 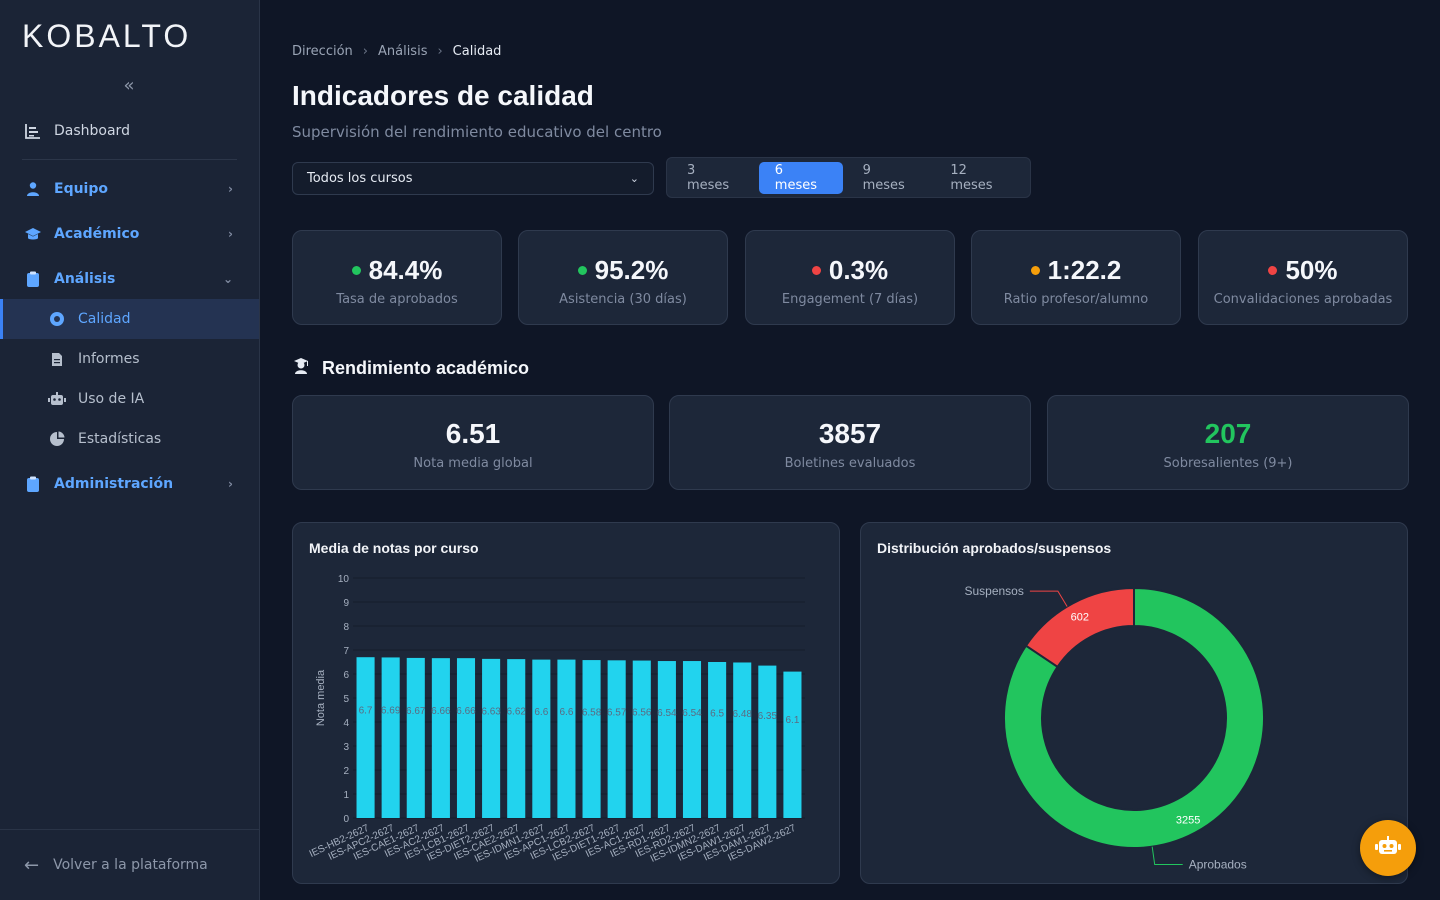 What do you see at coordinates (85, 279) in the screenshot?
I see `sidebar-item-label: Análisis` at bounding box center [85, 279].